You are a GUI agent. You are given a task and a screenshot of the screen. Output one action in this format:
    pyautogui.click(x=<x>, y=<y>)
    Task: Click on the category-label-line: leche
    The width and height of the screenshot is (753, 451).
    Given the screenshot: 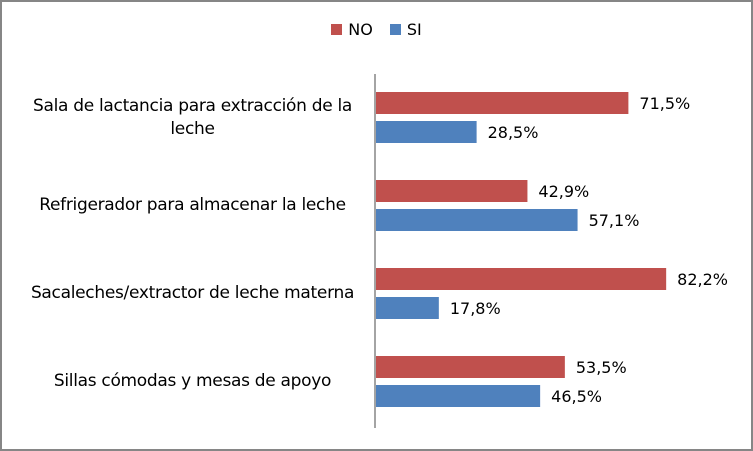 What is the action you would take?
    pyautogui.click(x=192, y=128)
    